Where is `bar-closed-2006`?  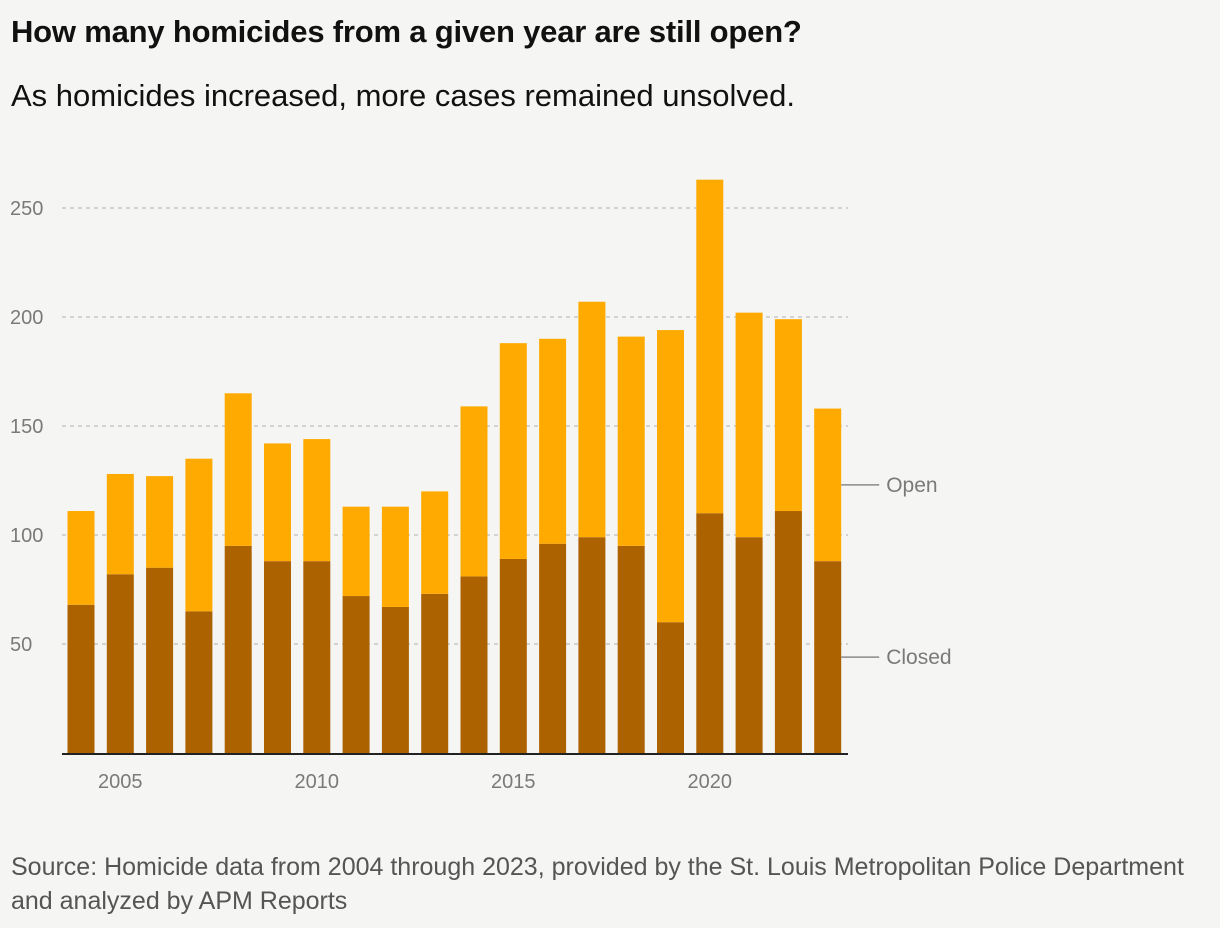 bar-closed-2006 is located at coordinates (160, 660).